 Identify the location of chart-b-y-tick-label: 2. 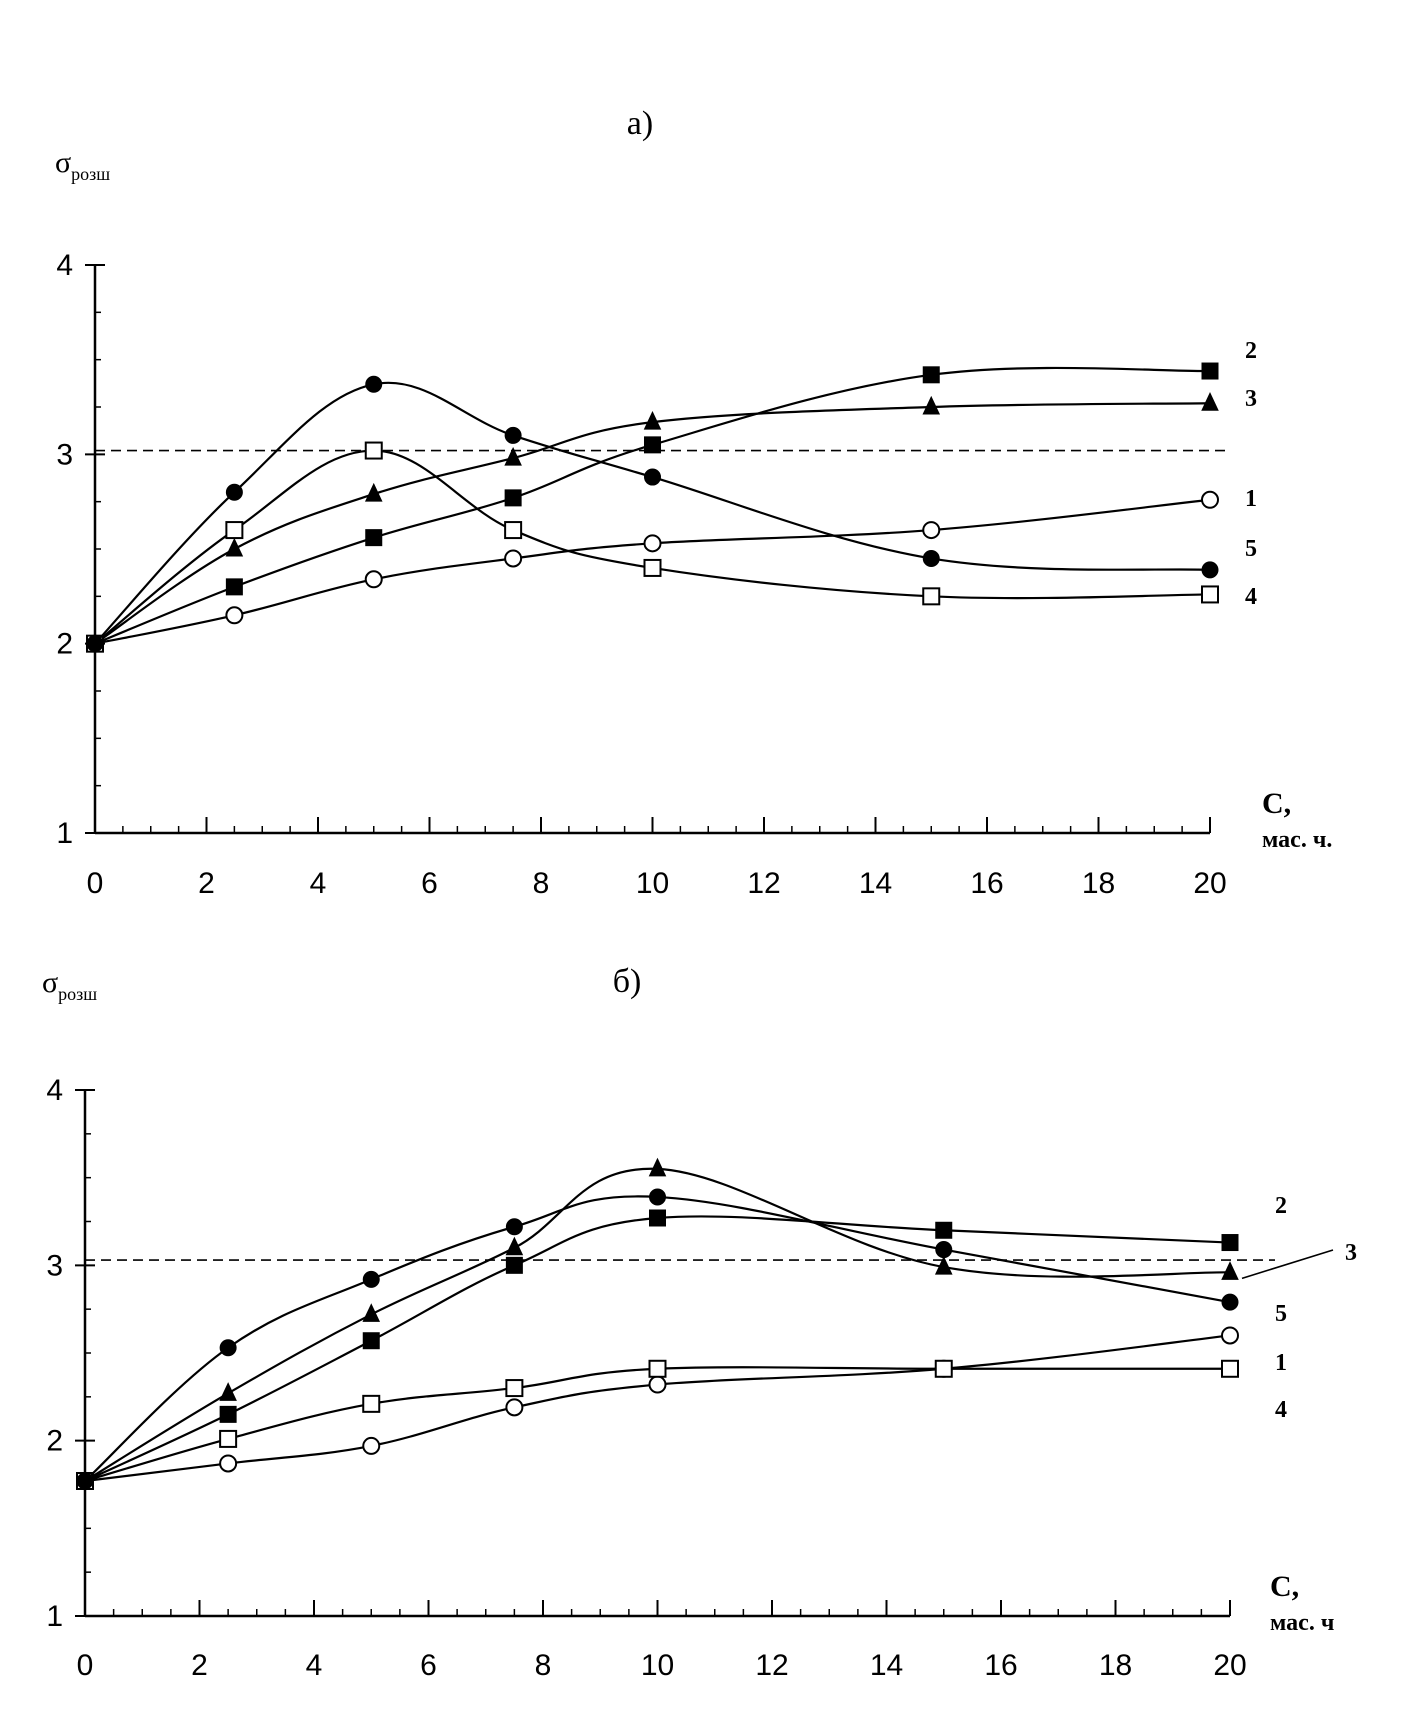
(54, 1441).